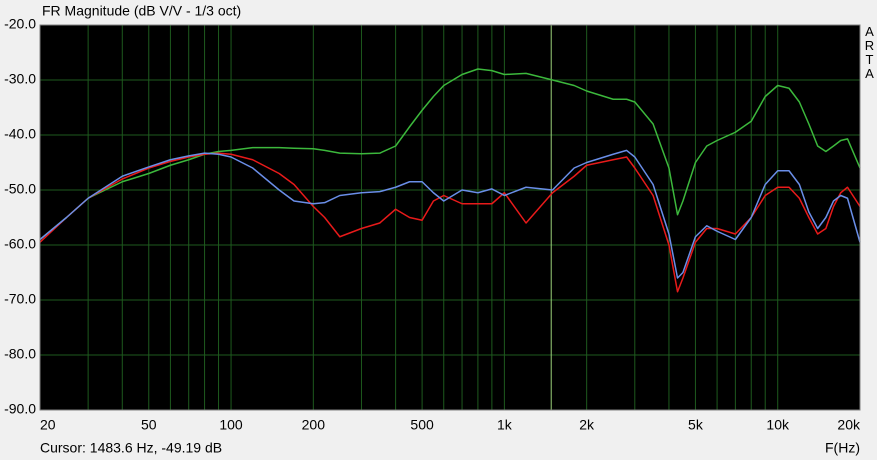 The width and height of the screenshot is (877, 460). I want to click on cursor-readout: Cursor: 1483.6 Hz, -49.19 dB, so click(131, 448).